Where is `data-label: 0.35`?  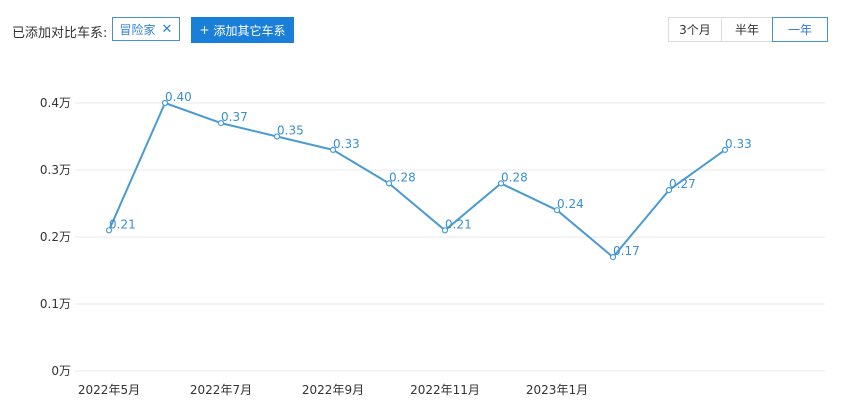 data-label: 0.35 is located at coordinates (290, 131).